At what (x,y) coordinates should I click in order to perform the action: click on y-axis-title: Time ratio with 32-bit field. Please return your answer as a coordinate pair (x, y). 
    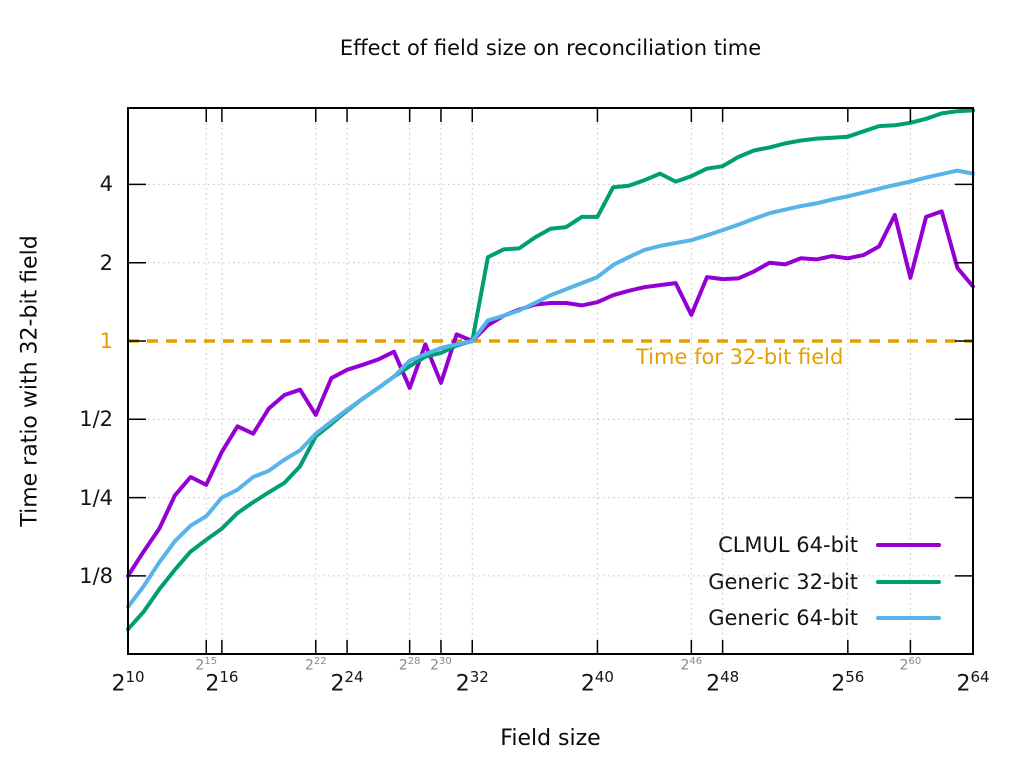
    Looking at the image, I should click on (30, 381).